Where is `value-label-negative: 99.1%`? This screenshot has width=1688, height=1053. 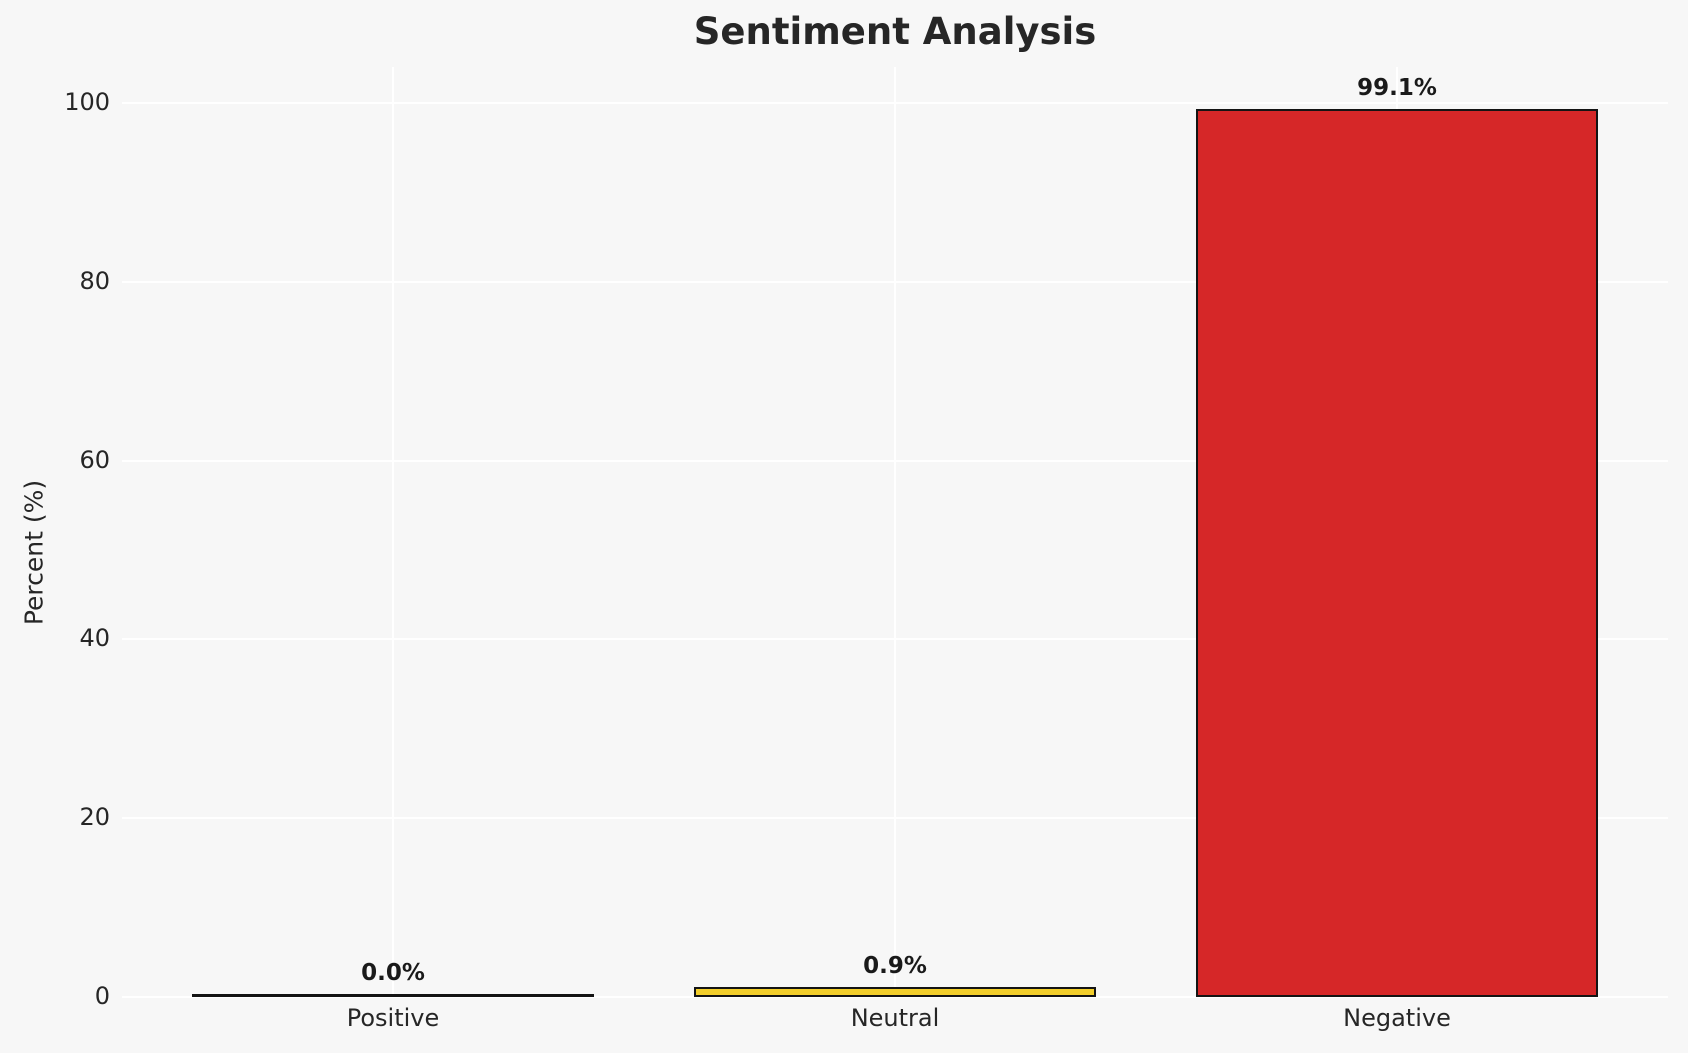
value-label-negative: 99.1% is located at coordinates (1397, 88).